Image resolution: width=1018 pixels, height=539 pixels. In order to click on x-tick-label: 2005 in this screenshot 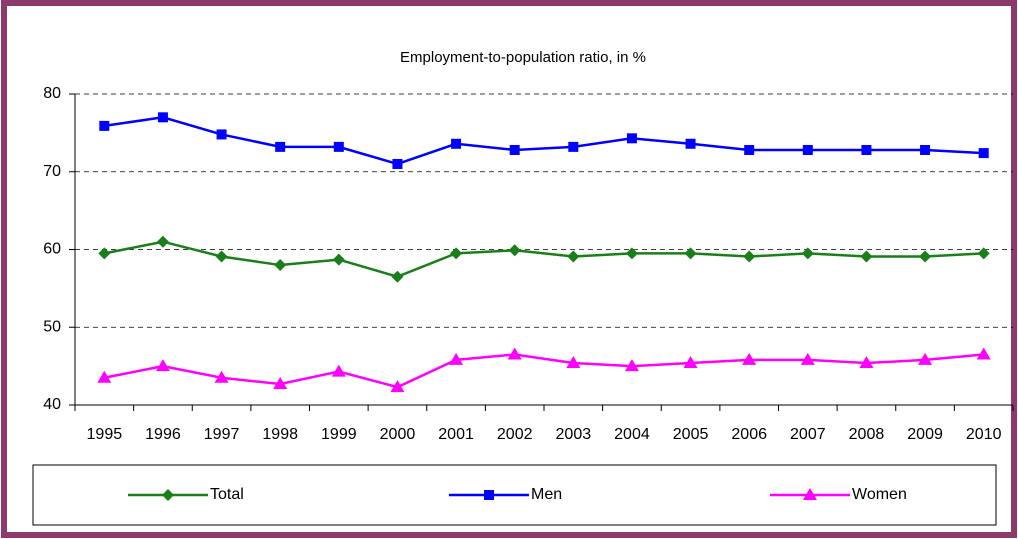, I will do `click(691, 434)`.